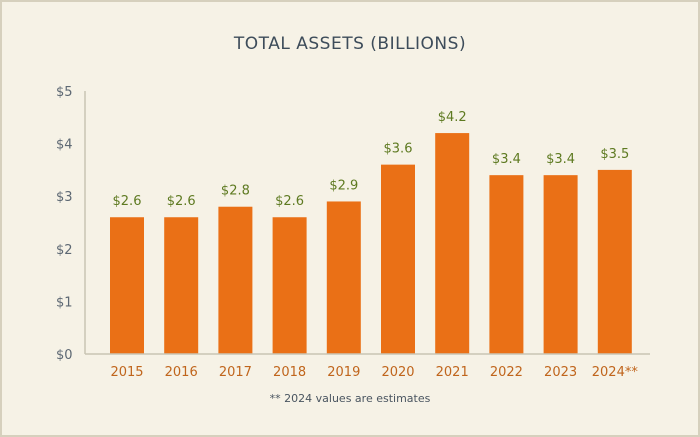 Image resolution: width=700 pixels, height=437 pixels. I want to click on bar-2018, so click(289, 285).